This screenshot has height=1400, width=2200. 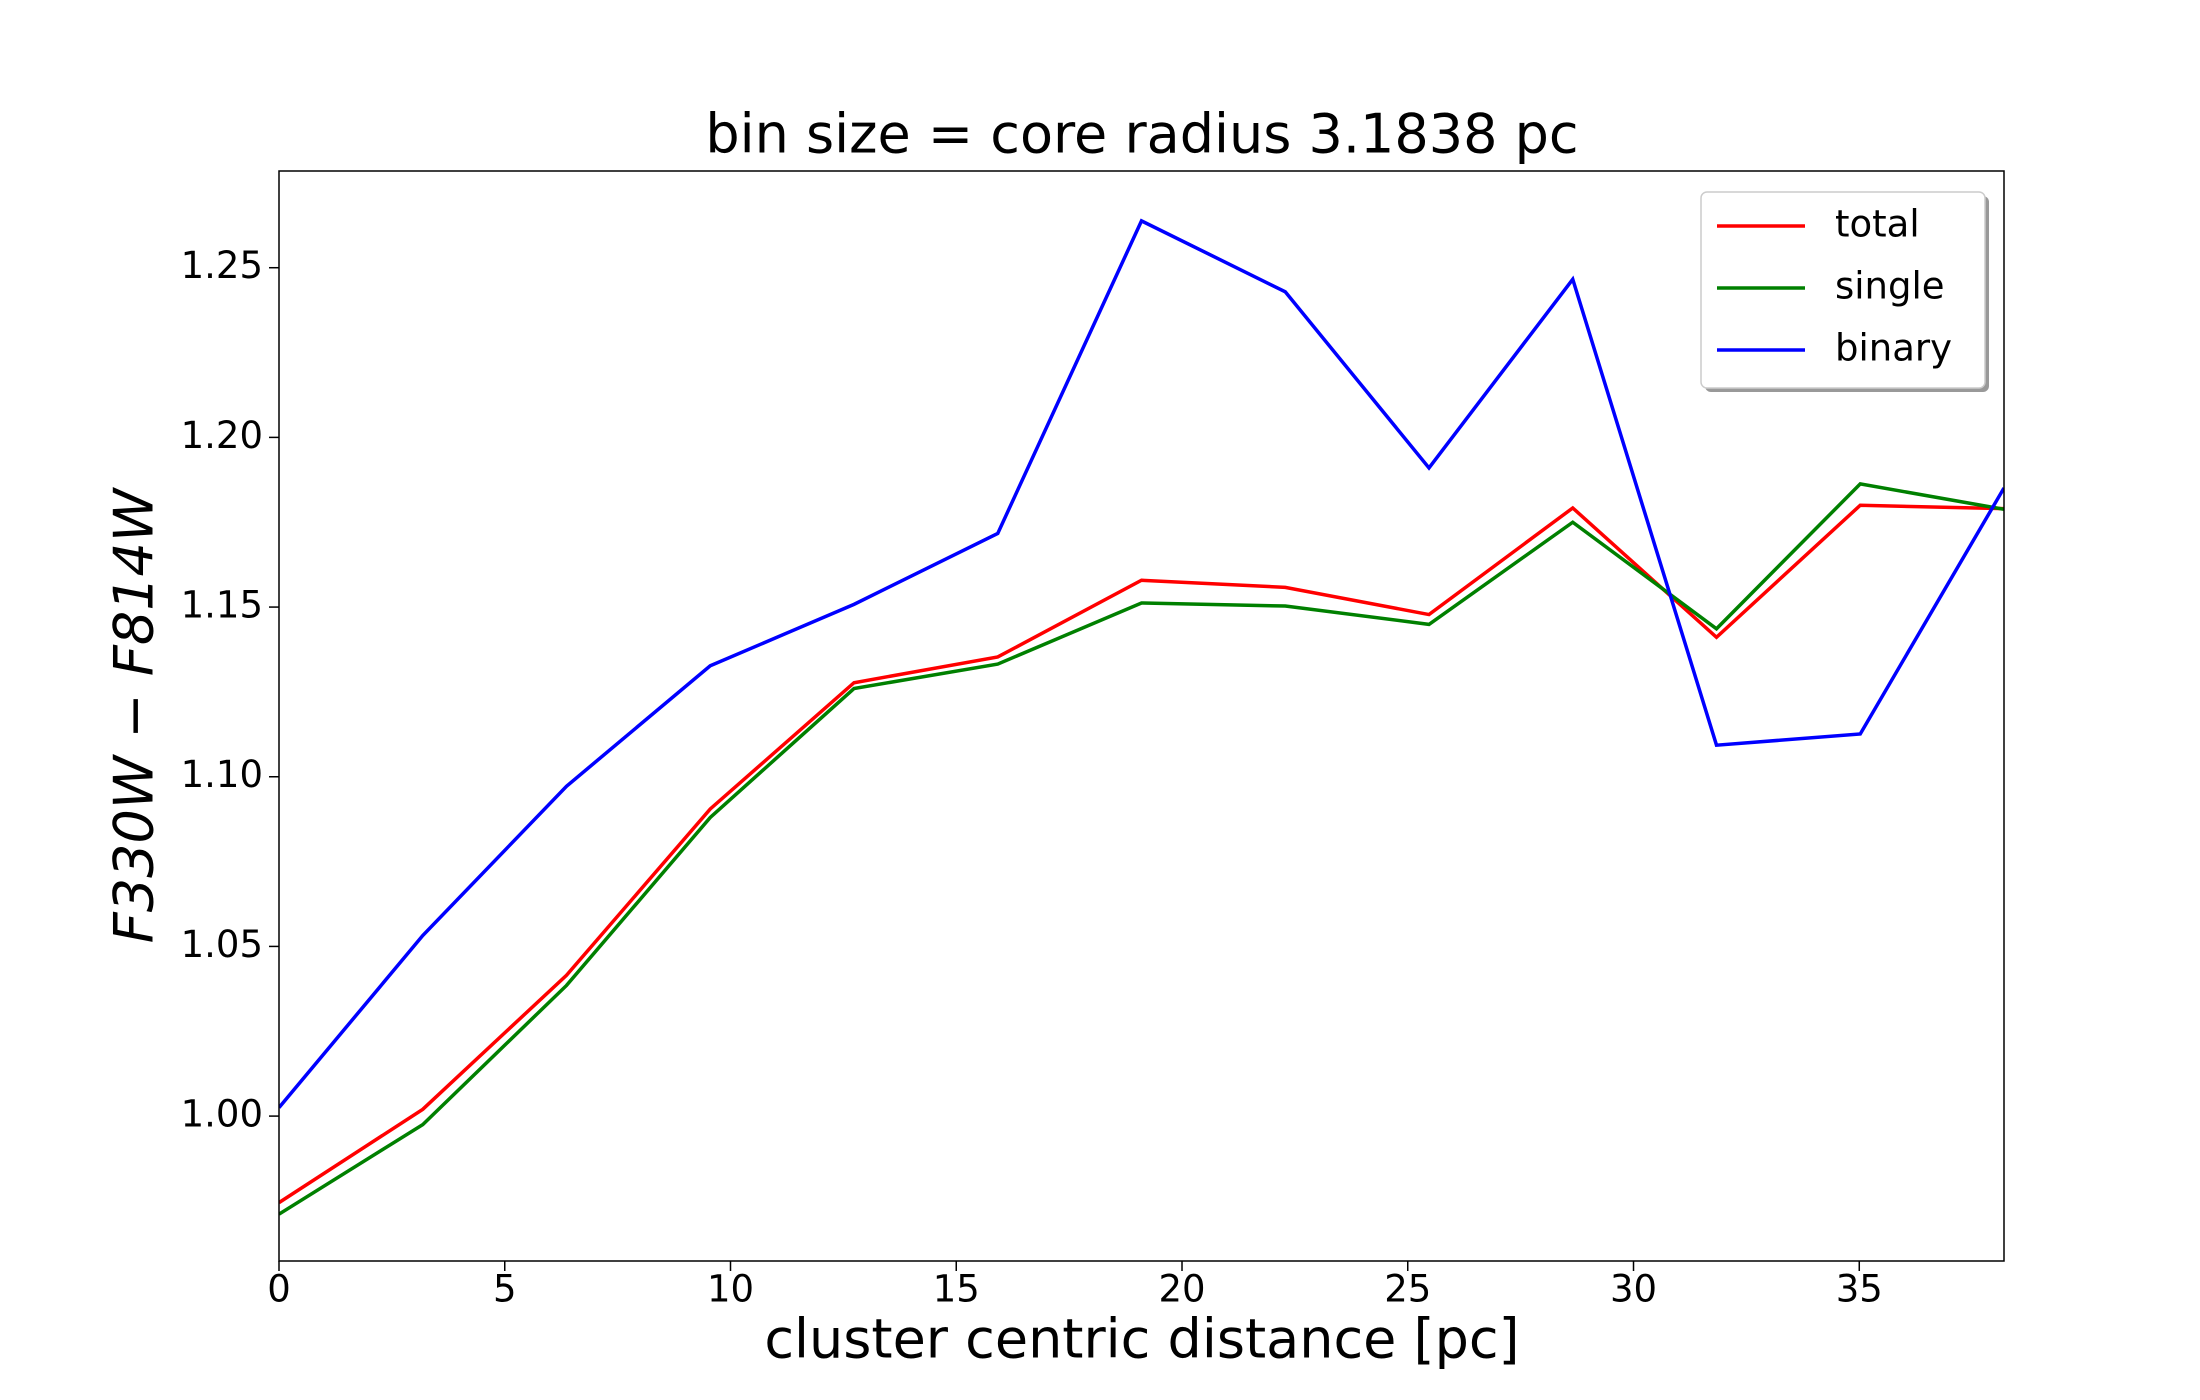 What do you see at coordinates (222, 605) in the screenshot?
I see `y-tick-label: 1.15` at bounding box center [222, 605].